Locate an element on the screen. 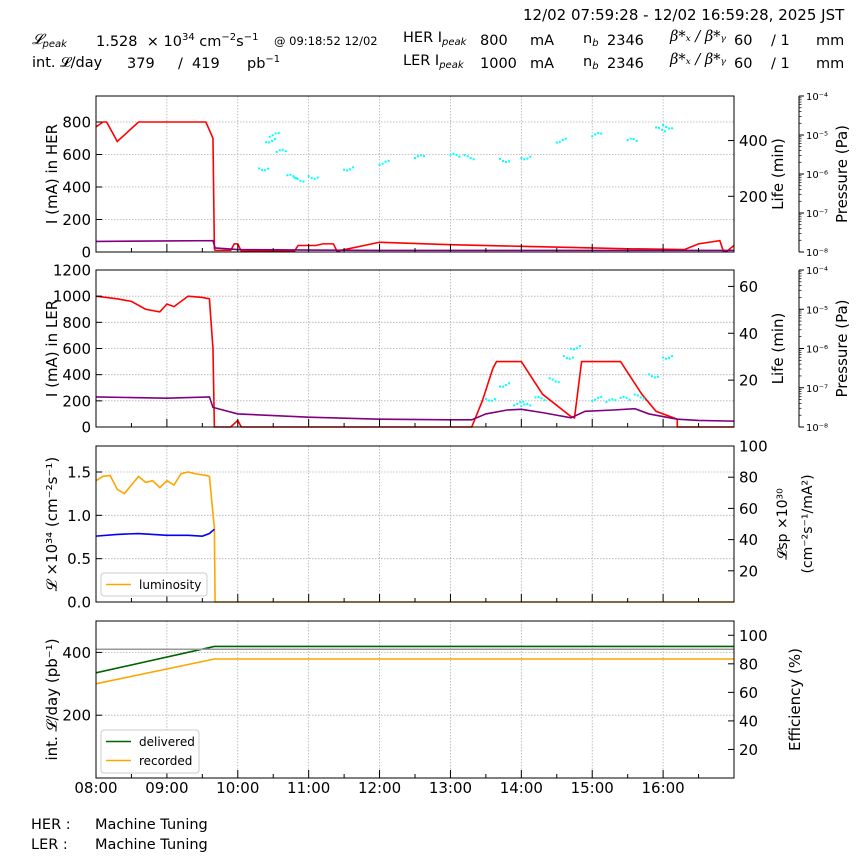 Image resolution: width=864 pixels, height=864 pixels. ler-beta-y: / 1 is located at coordinates (780, 64).